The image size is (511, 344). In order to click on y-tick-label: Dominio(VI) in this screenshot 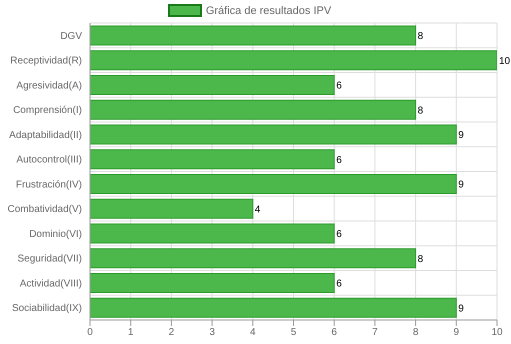, I will do `click(55, 234)`.